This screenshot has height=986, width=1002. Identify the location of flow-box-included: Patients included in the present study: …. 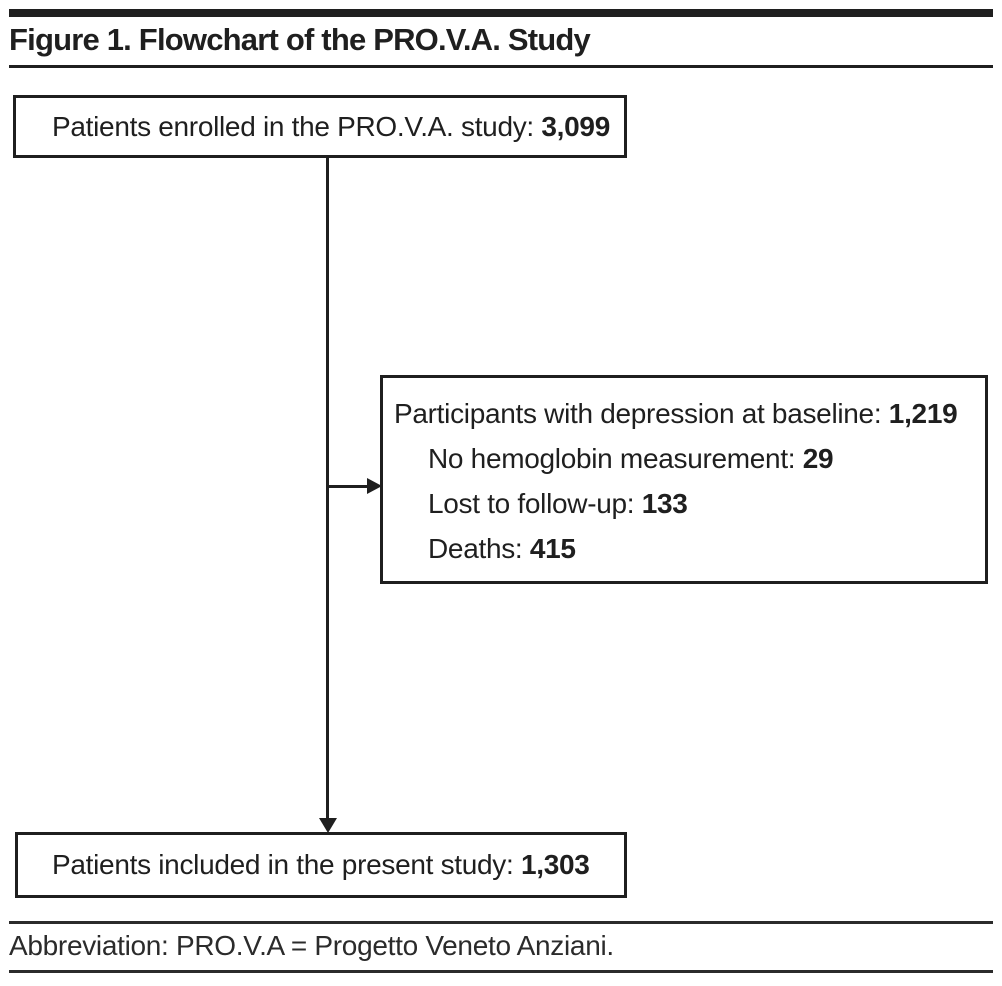
(321, 865).